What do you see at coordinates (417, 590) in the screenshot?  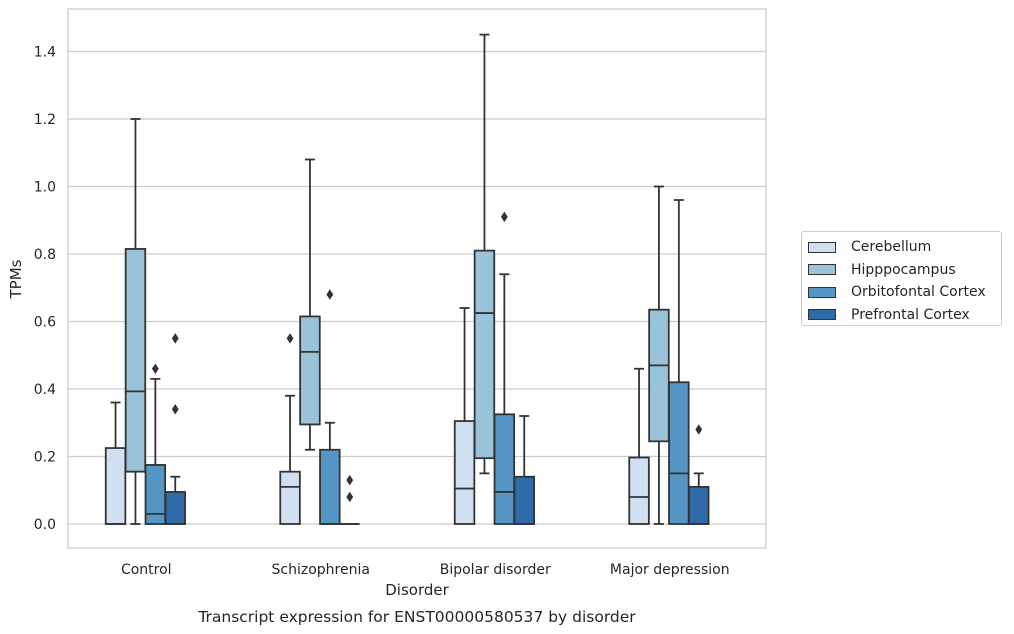 I see `x-axis-label: Disorder` at bounding box center [417, 590].